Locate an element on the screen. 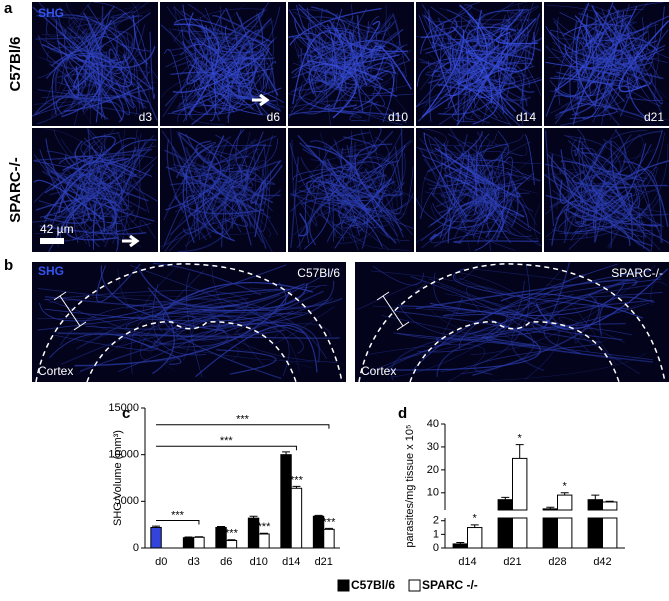 Image resolution: width=669 pixels, height=601 pixels. day-label: d3 is located at coordinates (146, 117).